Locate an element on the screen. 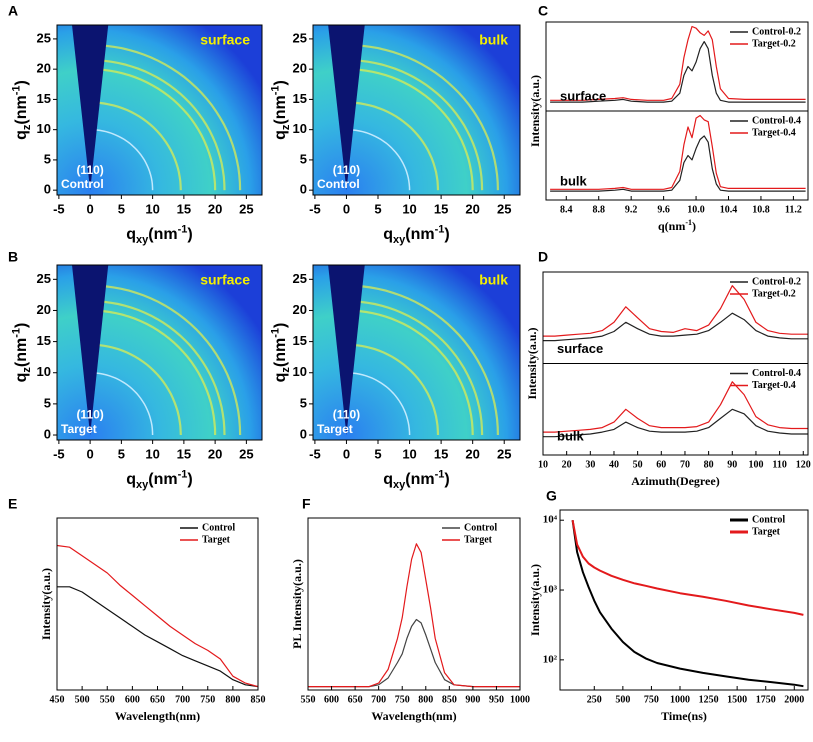 This screenshot has width=813, height=742. label-sub: xy is located at coordinates (399, 240).